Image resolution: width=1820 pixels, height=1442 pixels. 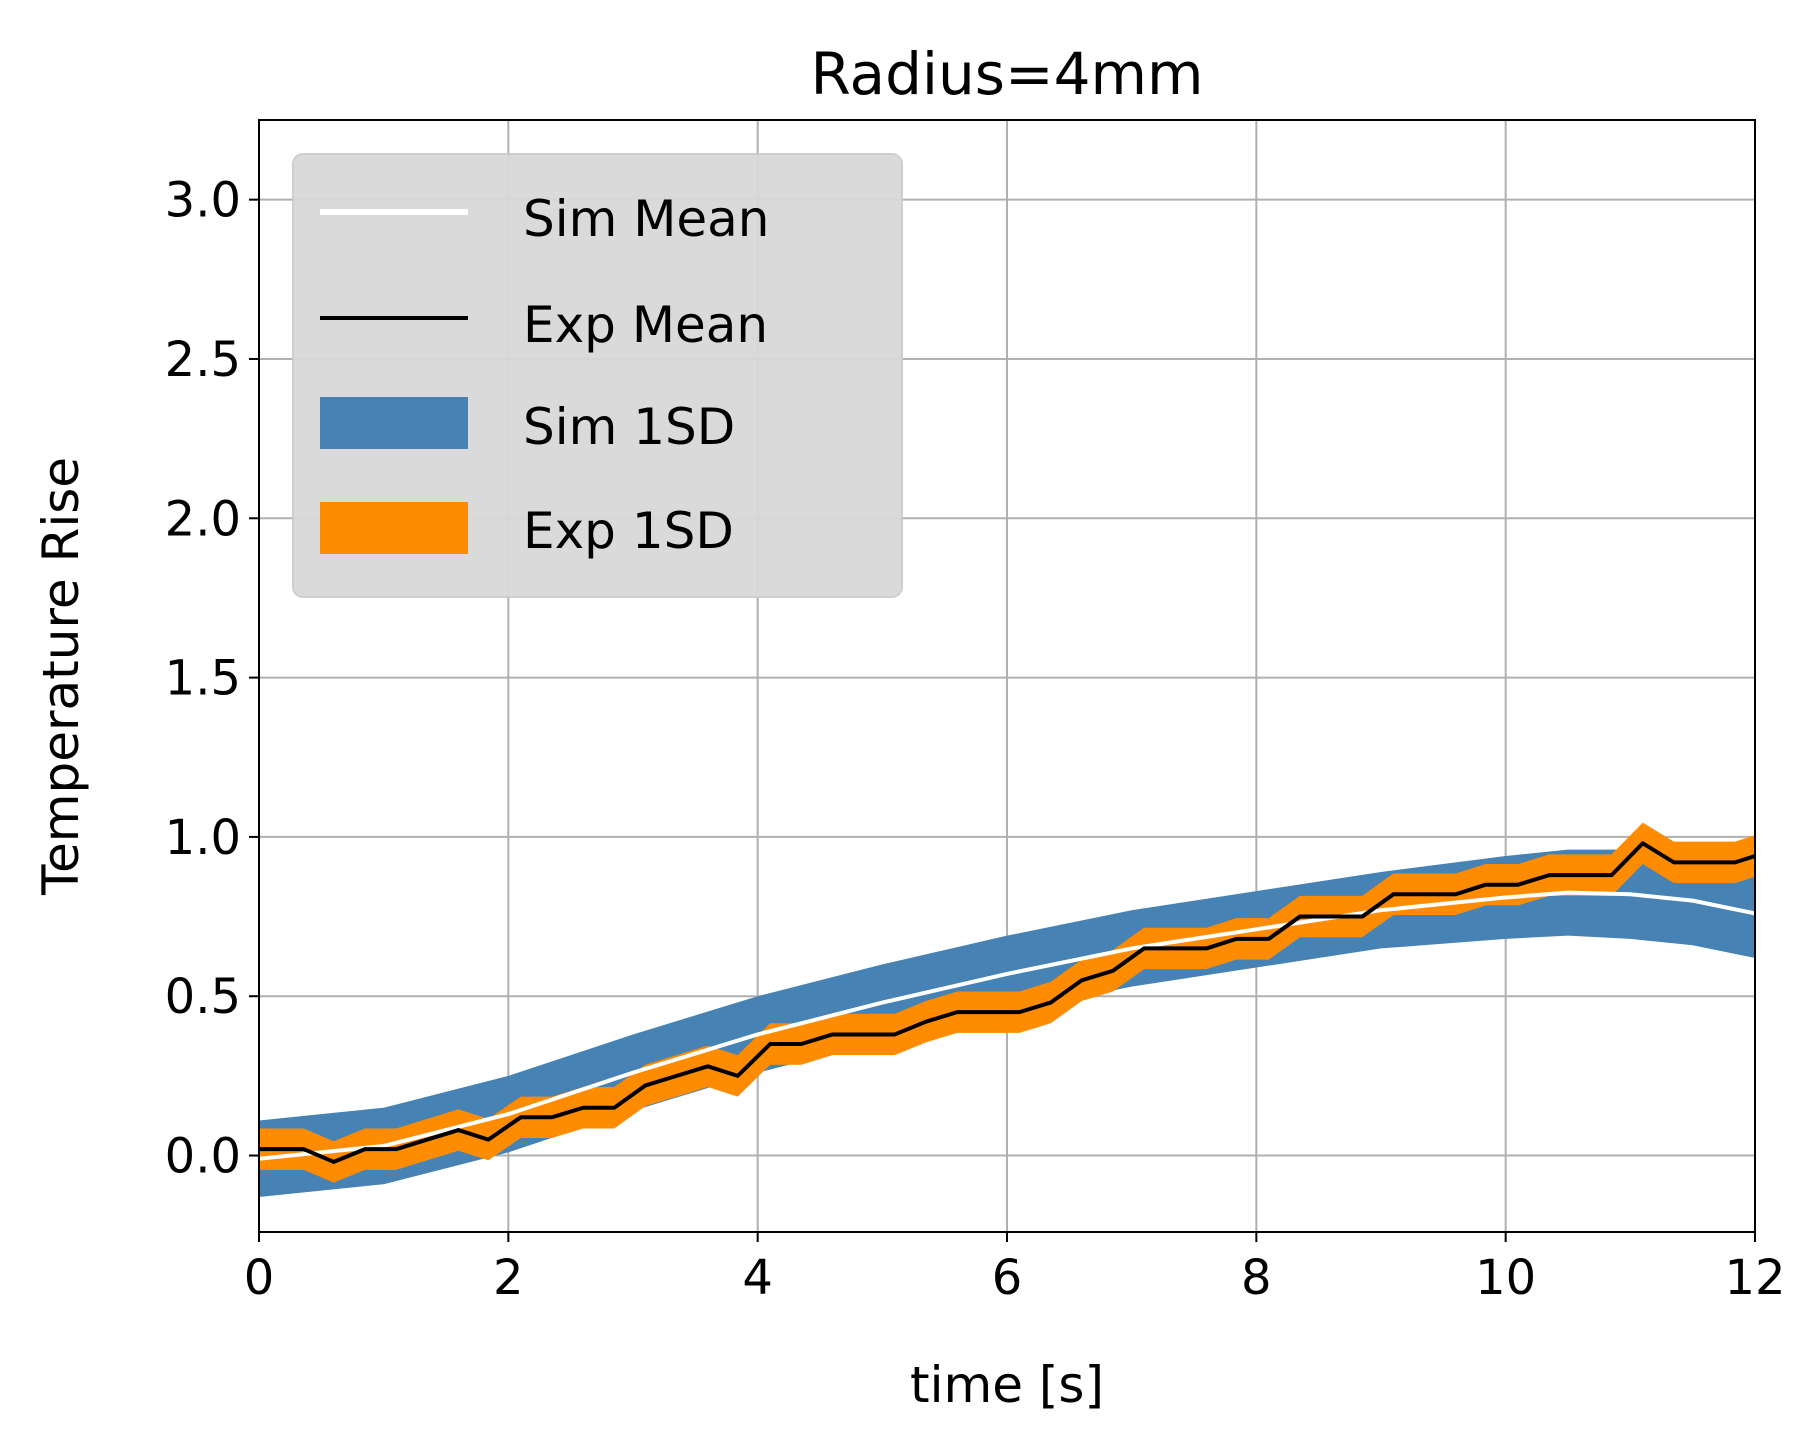 I want to click on y-tick-label: 1.5, so click(x=203, y=679).